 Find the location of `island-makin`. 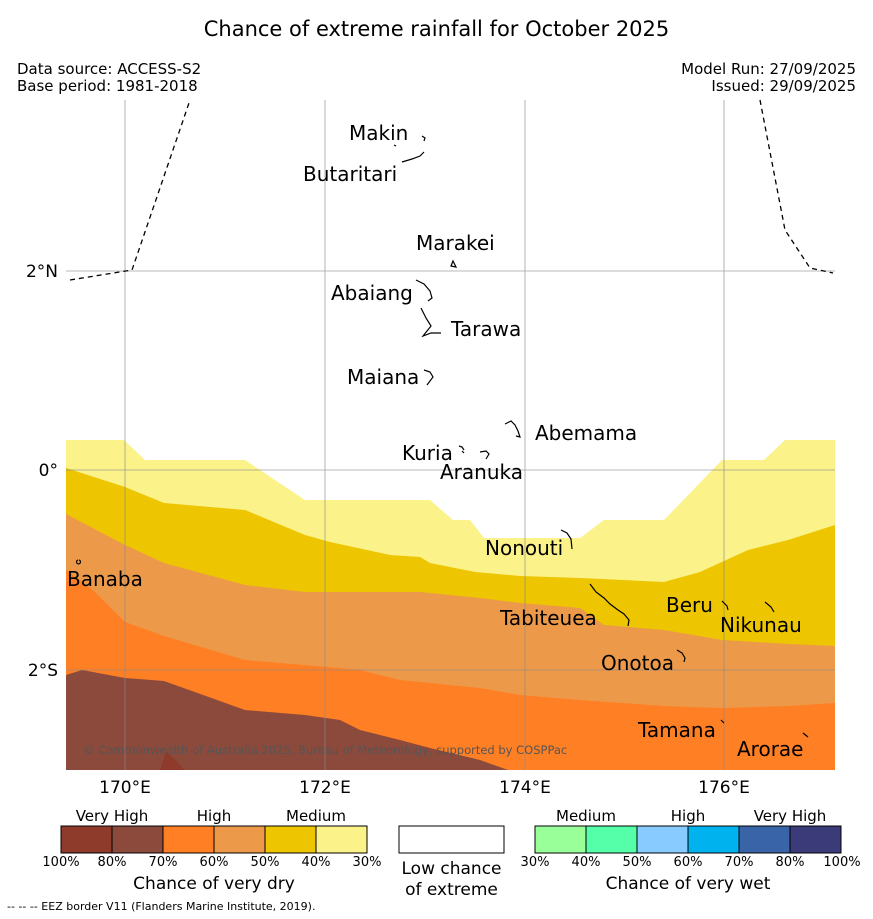

island-makin is located at coordinates (423, 138).